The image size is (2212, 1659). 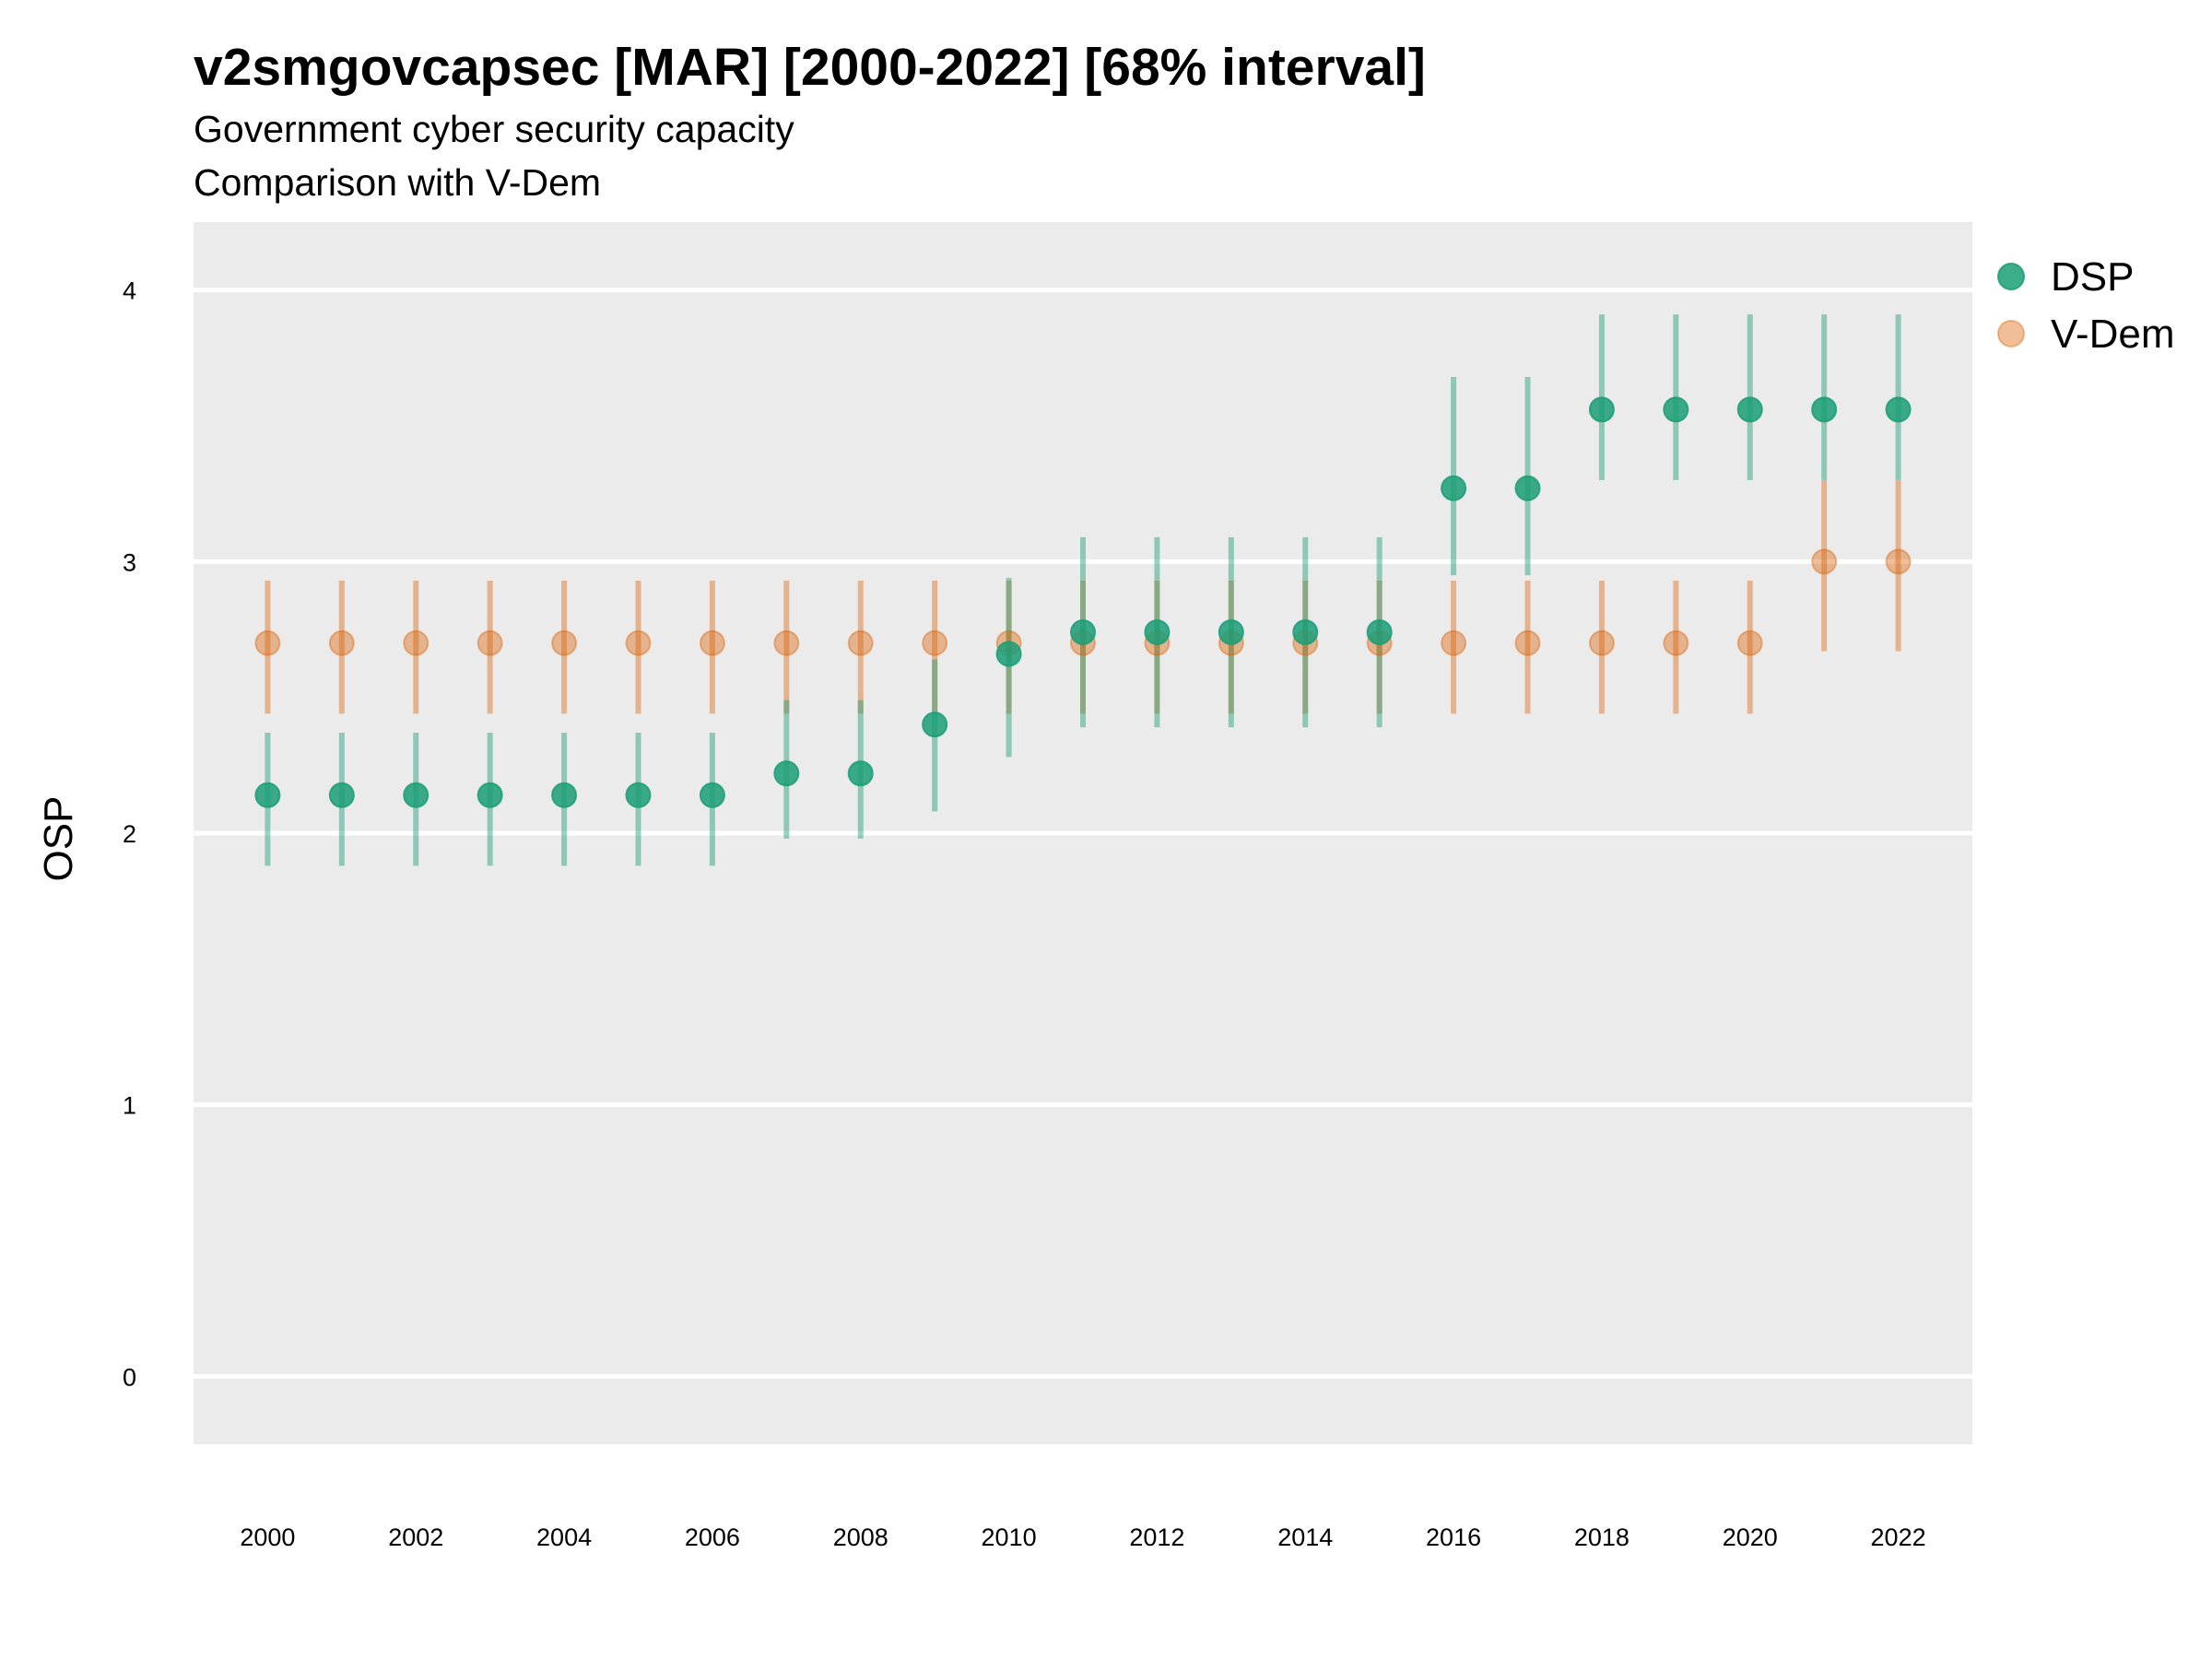 I want to click on x-tick-label: 2010, so click(x=1009, y=1537).